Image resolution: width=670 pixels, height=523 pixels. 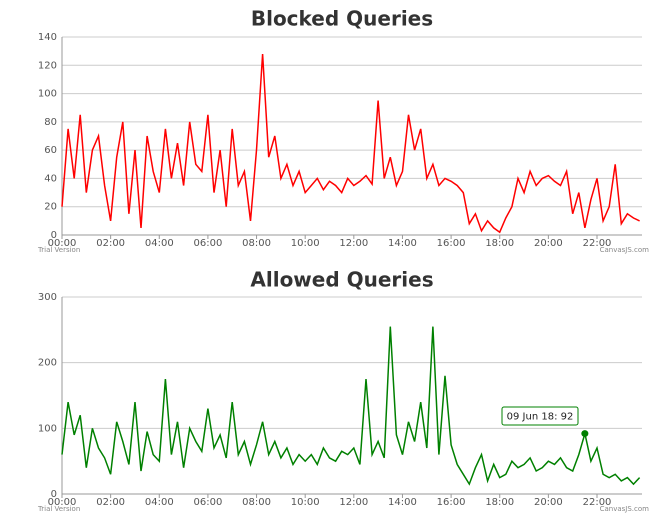 I want to click on y-tick-label: 140, so click(x=47, y=37).